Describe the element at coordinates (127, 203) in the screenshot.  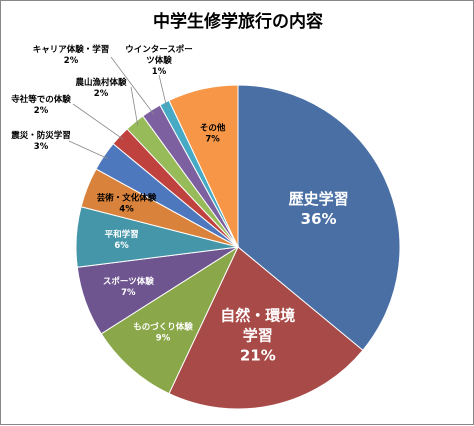
I see `slice-6-label: 芸術・文化体験 4%` at that location.